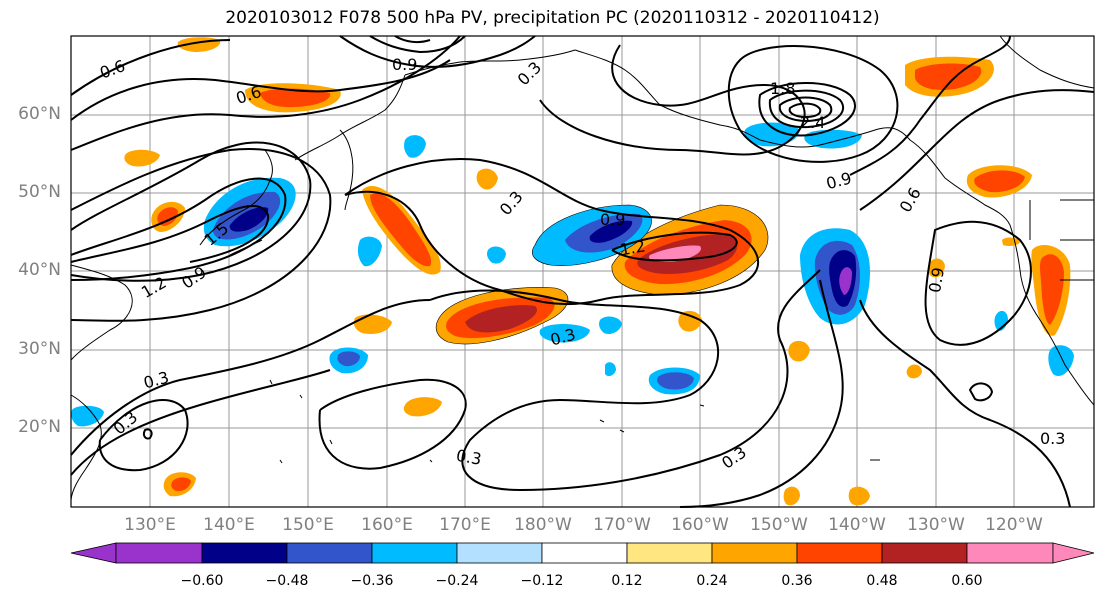  Describe the element at coordinates (857, 525) in the screenshot. I see `lon-label: 140°W` at that location.